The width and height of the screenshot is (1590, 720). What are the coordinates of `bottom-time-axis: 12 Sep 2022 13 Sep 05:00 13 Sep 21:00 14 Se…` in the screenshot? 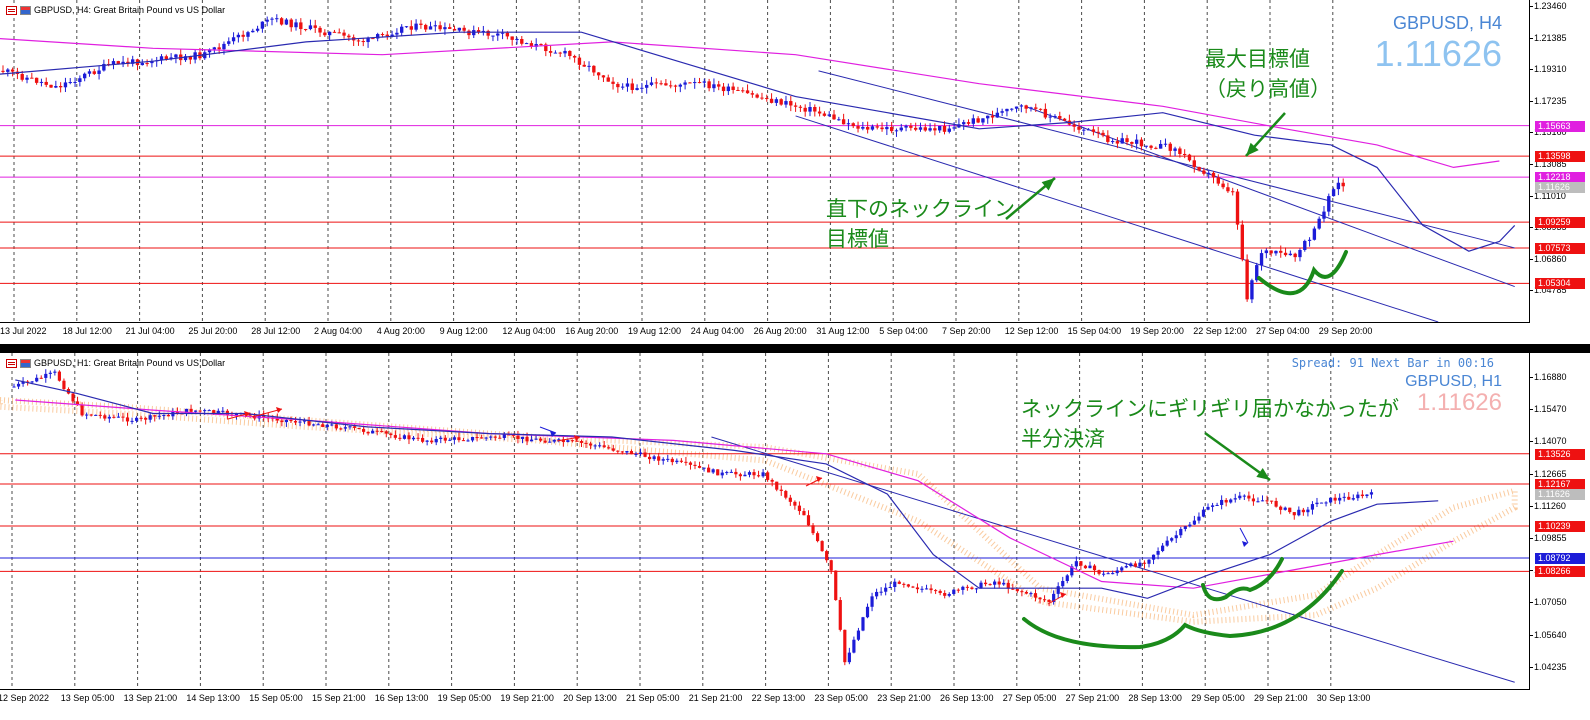 It's located at (765, 700).